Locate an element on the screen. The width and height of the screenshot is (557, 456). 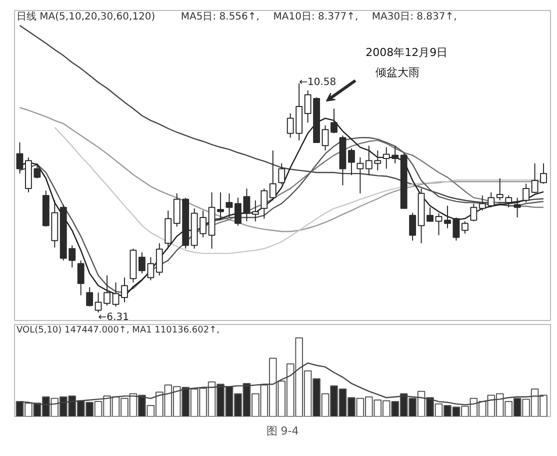
annotation: 日线 MA(5,10,20,30,60,120) is located at coordinates (86, 16).